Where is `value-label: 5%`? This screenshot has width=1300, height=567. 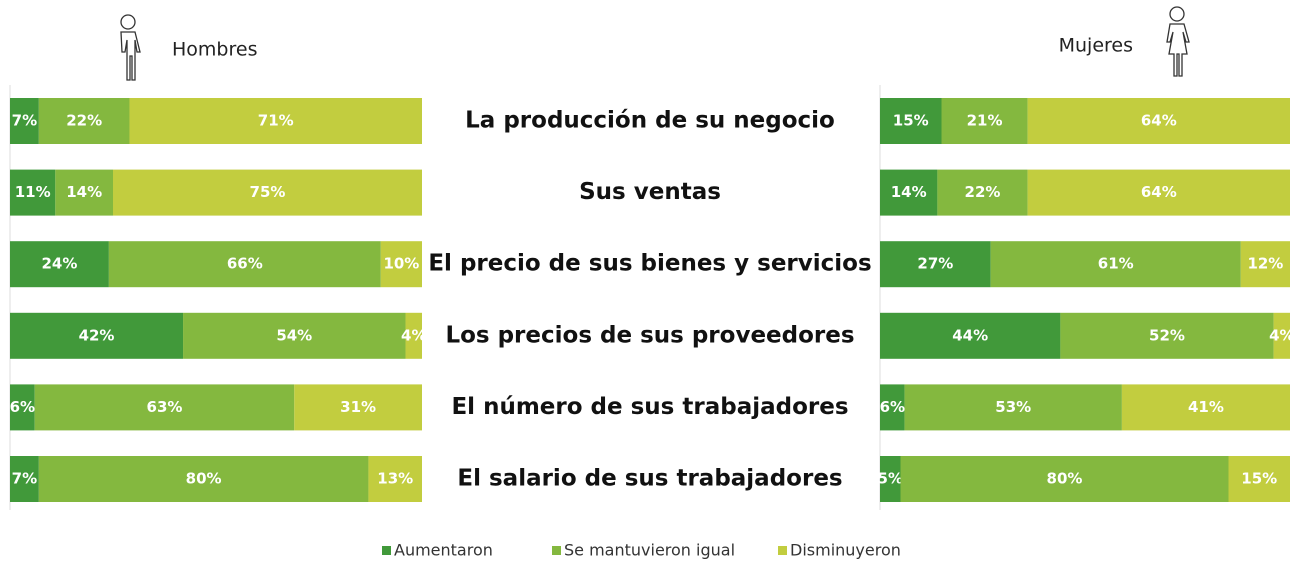
value-label: 5% is located at coordinates (890, 479).